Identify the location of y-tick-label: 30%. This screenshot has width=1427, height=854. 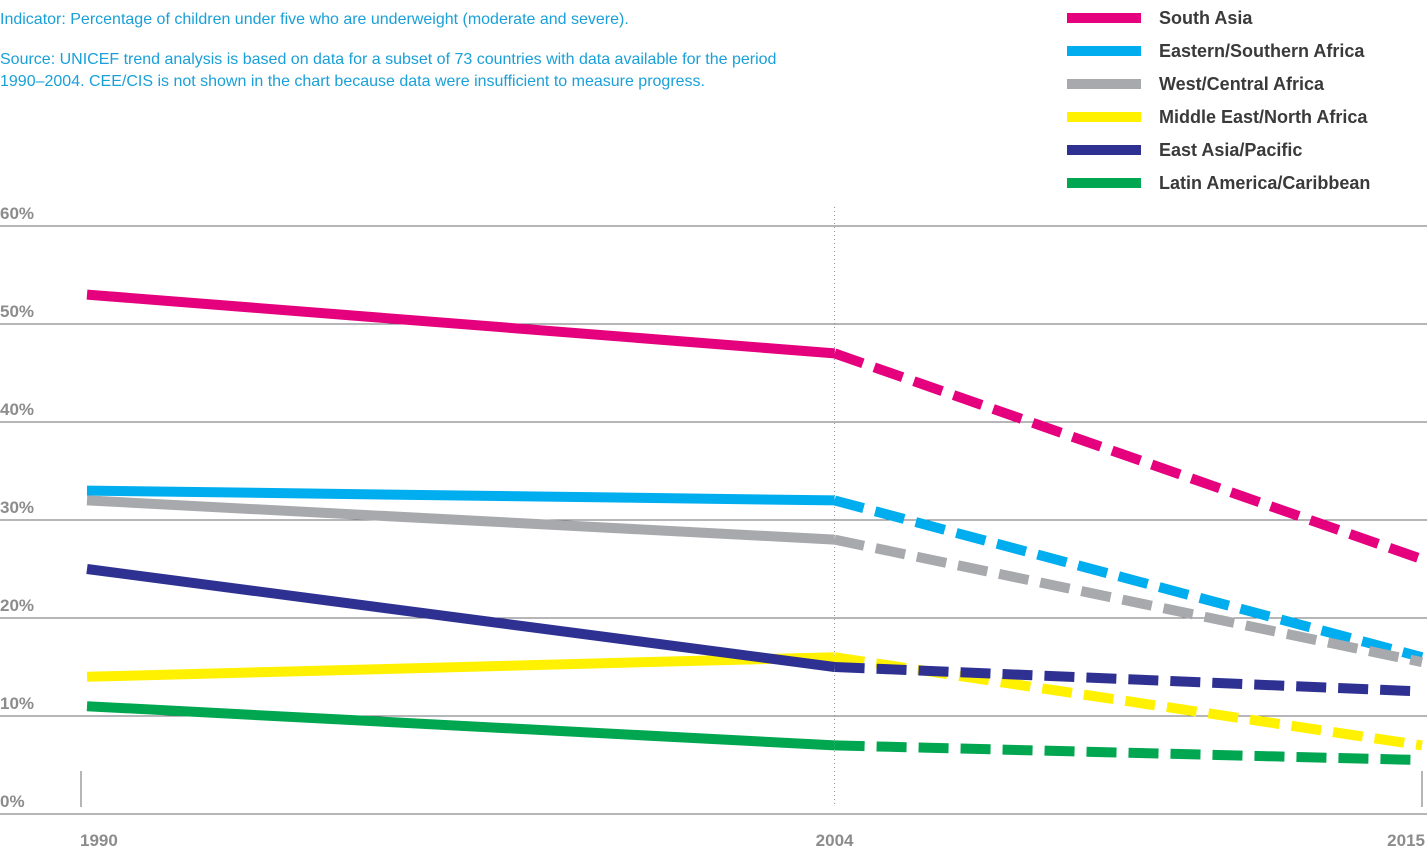
(17, 507).